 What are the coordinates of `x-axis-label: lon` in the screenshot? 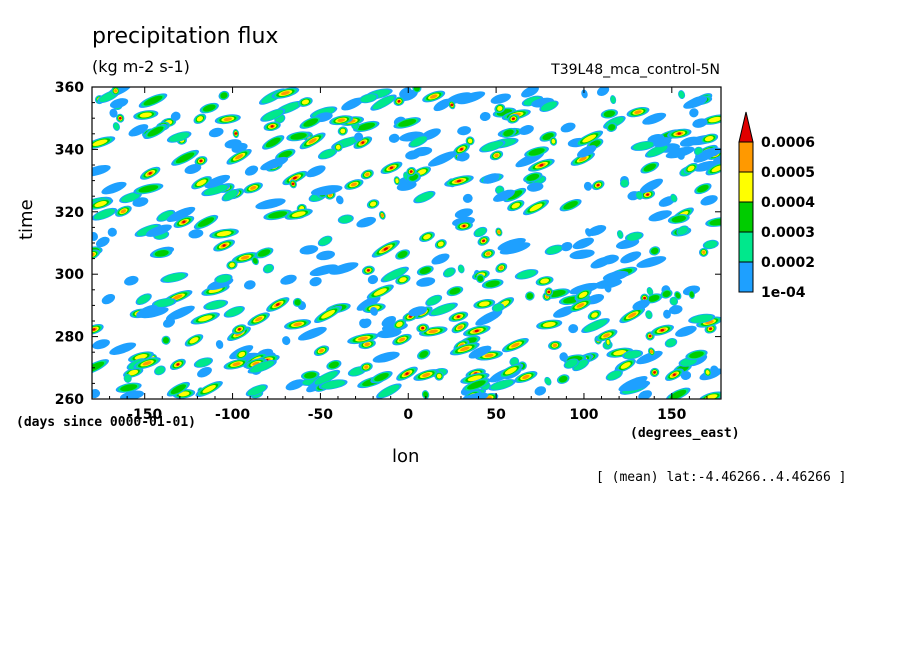 It's located at (406, 456).